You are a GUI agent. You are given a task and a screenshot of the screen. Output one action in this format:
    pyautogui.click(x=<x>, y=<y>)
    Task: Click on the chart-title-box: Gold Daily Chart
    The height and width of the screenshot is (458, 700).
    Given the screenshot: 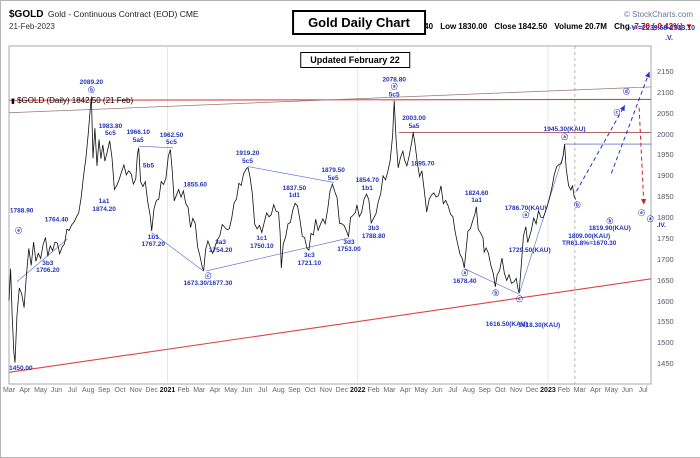 What is the action you would take?
    pyautogui.click(x=359, y=22)
    